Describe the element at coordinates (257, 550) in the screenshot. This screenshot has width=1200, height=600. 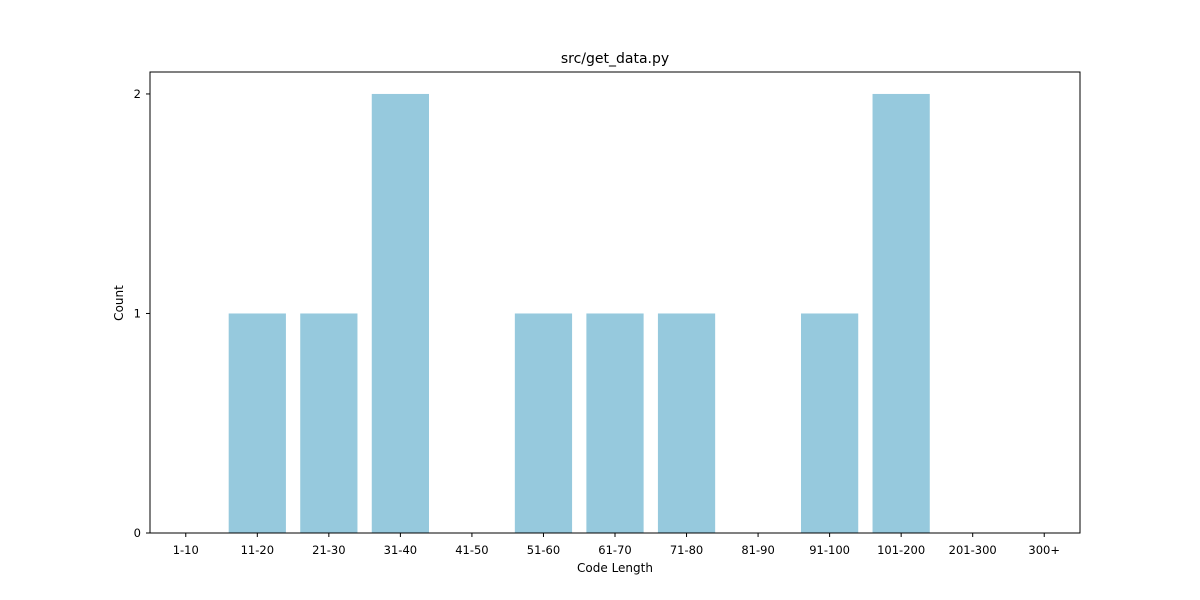
I see `x-tick-label: 11-20` at that location.